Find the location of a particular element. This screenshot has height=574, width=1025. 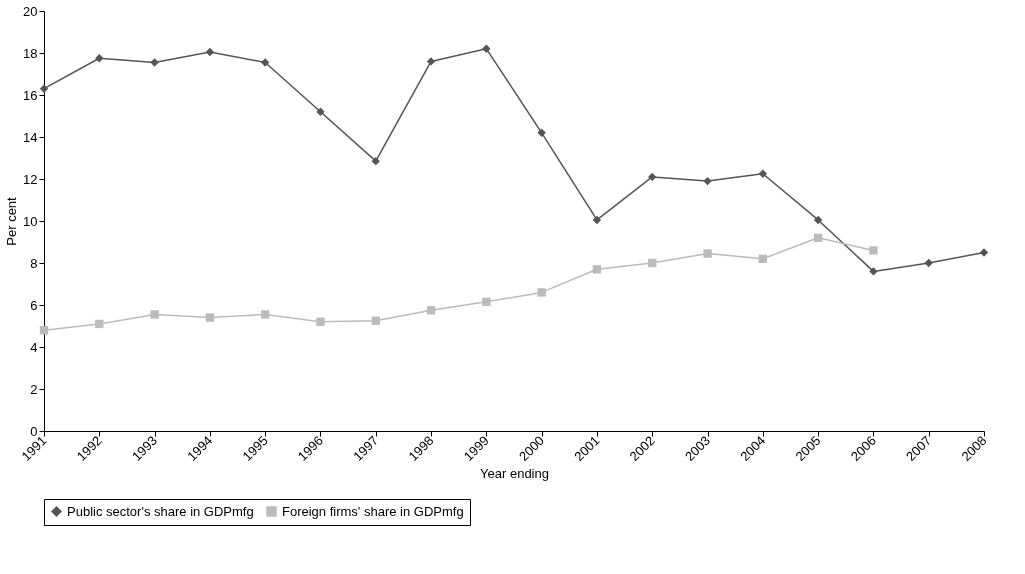

x-axis-title: Year ending is located at coordinates (514, 473).